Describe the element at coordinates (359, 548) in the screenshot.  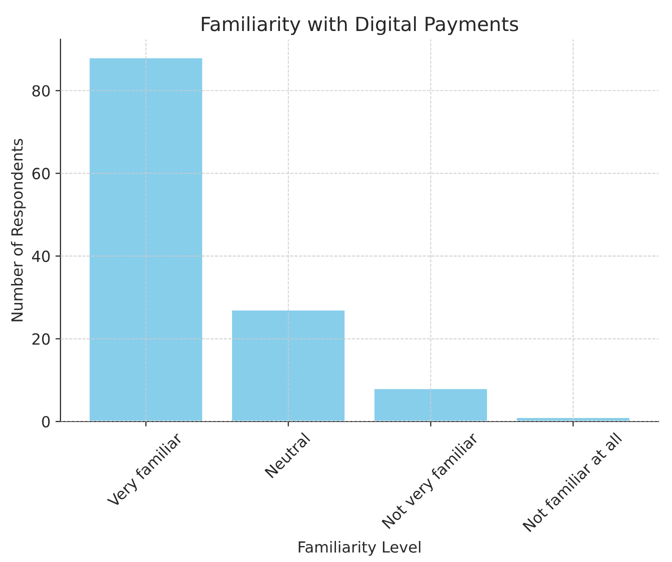
I see `x-axis-title: Familiarity Level` at that location.